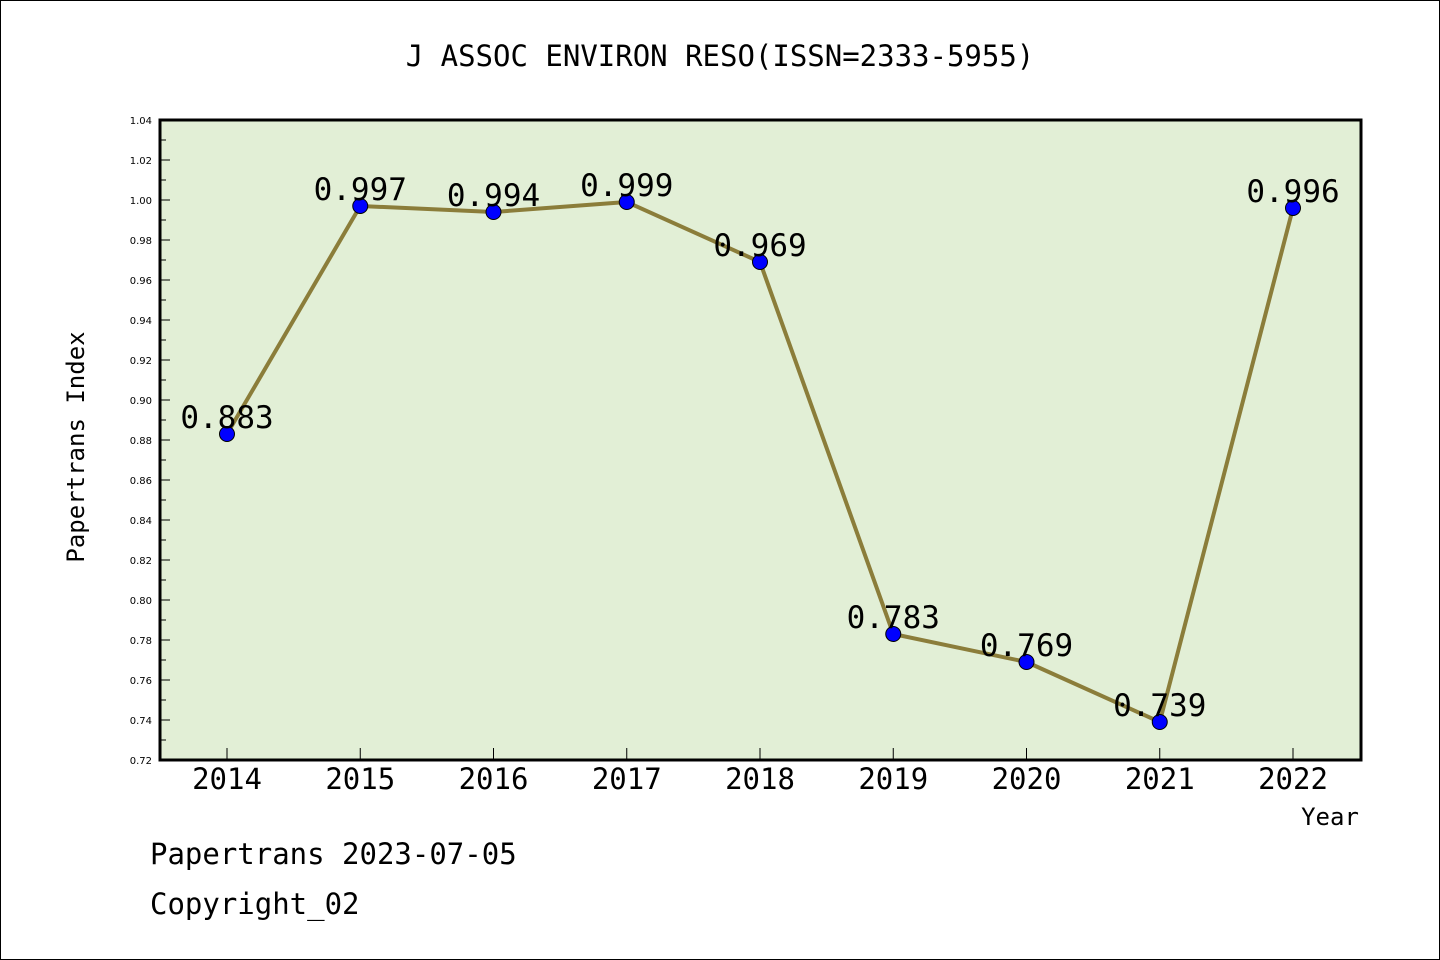 The width and height of the screenshot is (1440, 960). What do you see at coordinates (141, 161) in the screenshot?
I see `y-tick-label: 1.02` at bounding box center [141, 161].